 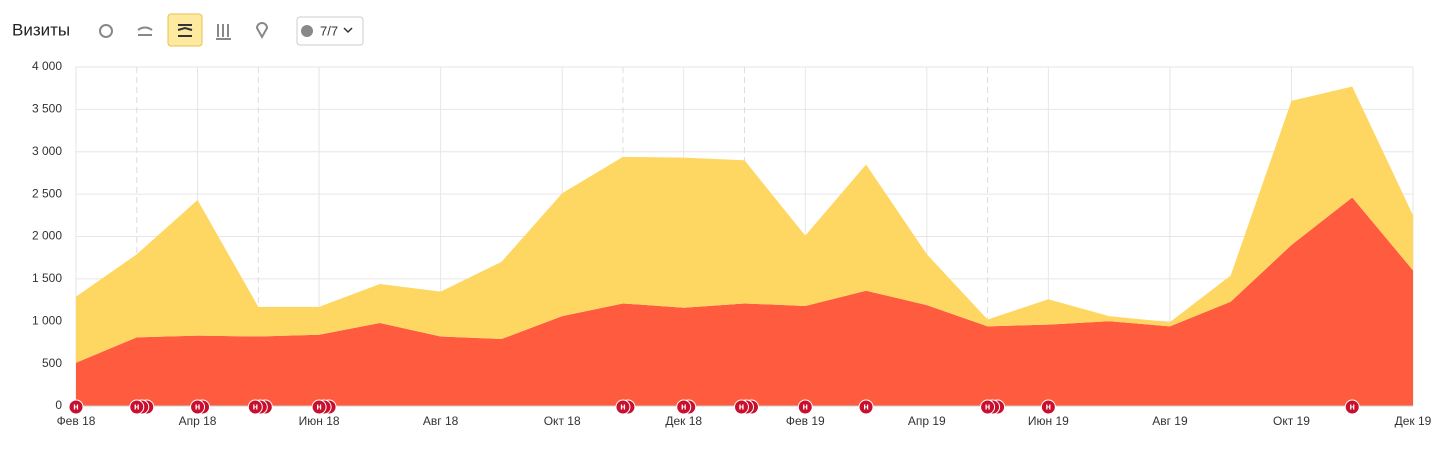 What do you see at coordinates (562, 421) in the screenshot?
I see `x-tick-label: Окт 18` at bounding box center [562, 421].